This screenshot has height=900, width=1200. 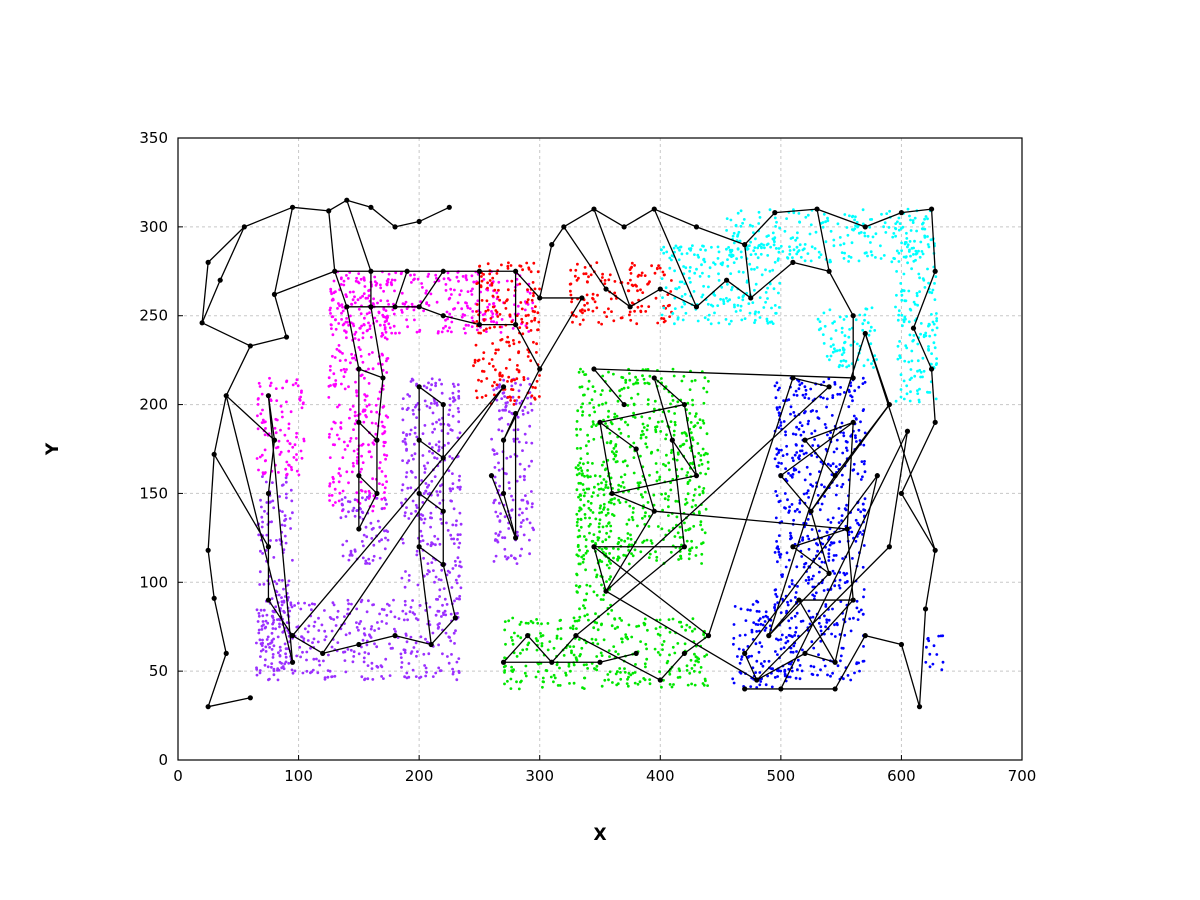 What do you see at coordinates (604, 770) in the screenshot?
I see `x-axis-ticks: 0 100 200 300 400 500 600 700` at bounding box center [604, 770].